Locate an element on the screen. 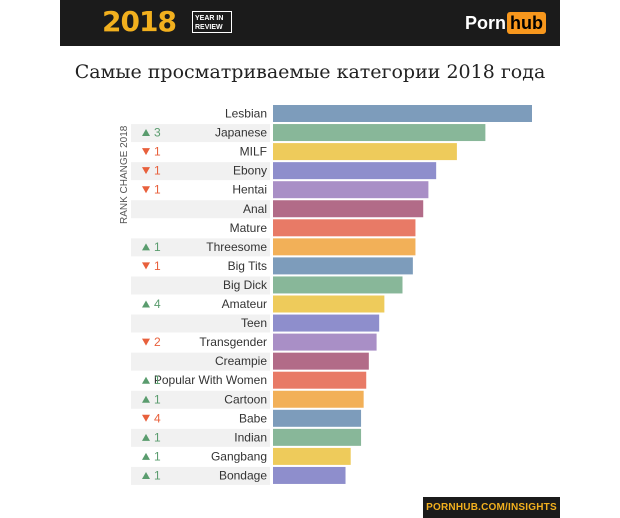  rank-change-value: 2 is located at coordinates (157, 342).